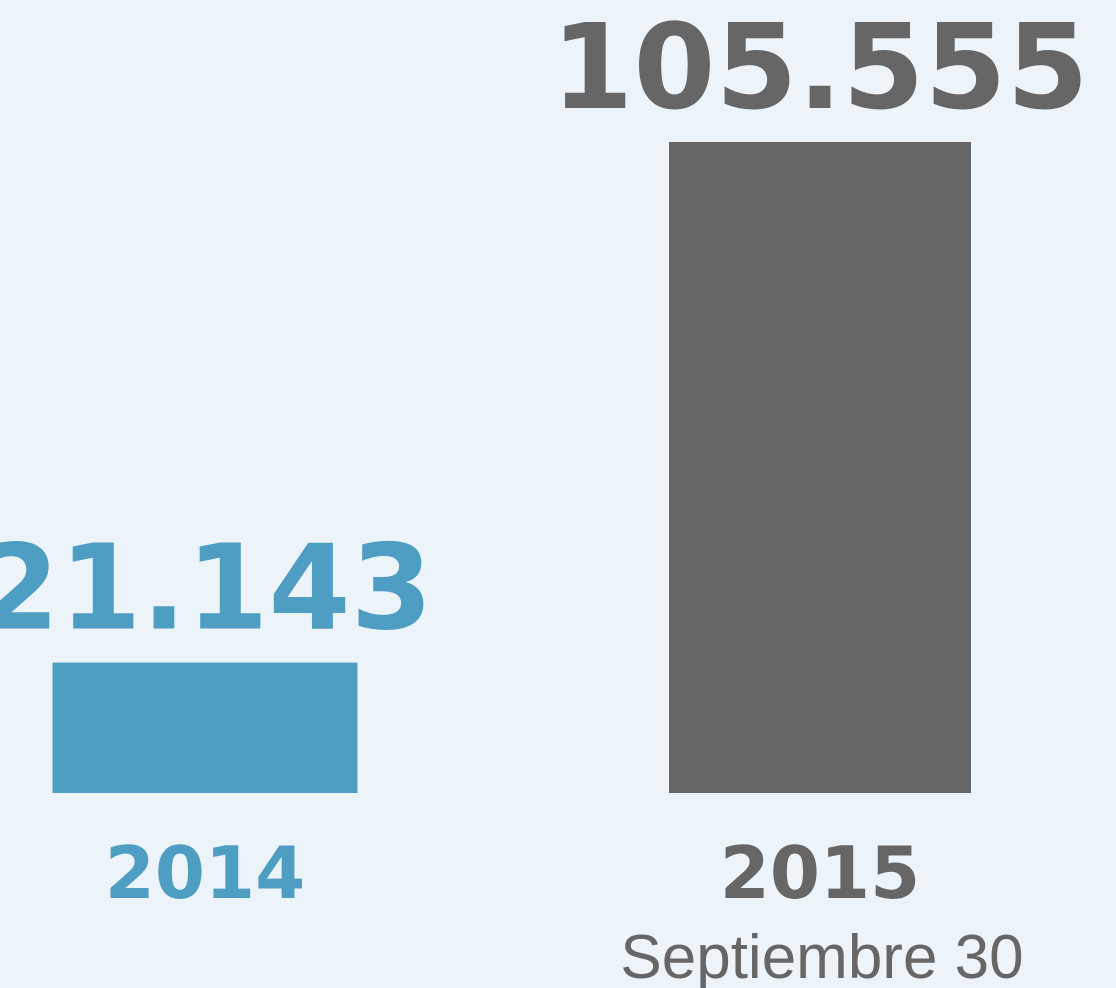 This screenshot has width=1116, height=988. I want to click on value-label: 21.143, so click(216, 588).